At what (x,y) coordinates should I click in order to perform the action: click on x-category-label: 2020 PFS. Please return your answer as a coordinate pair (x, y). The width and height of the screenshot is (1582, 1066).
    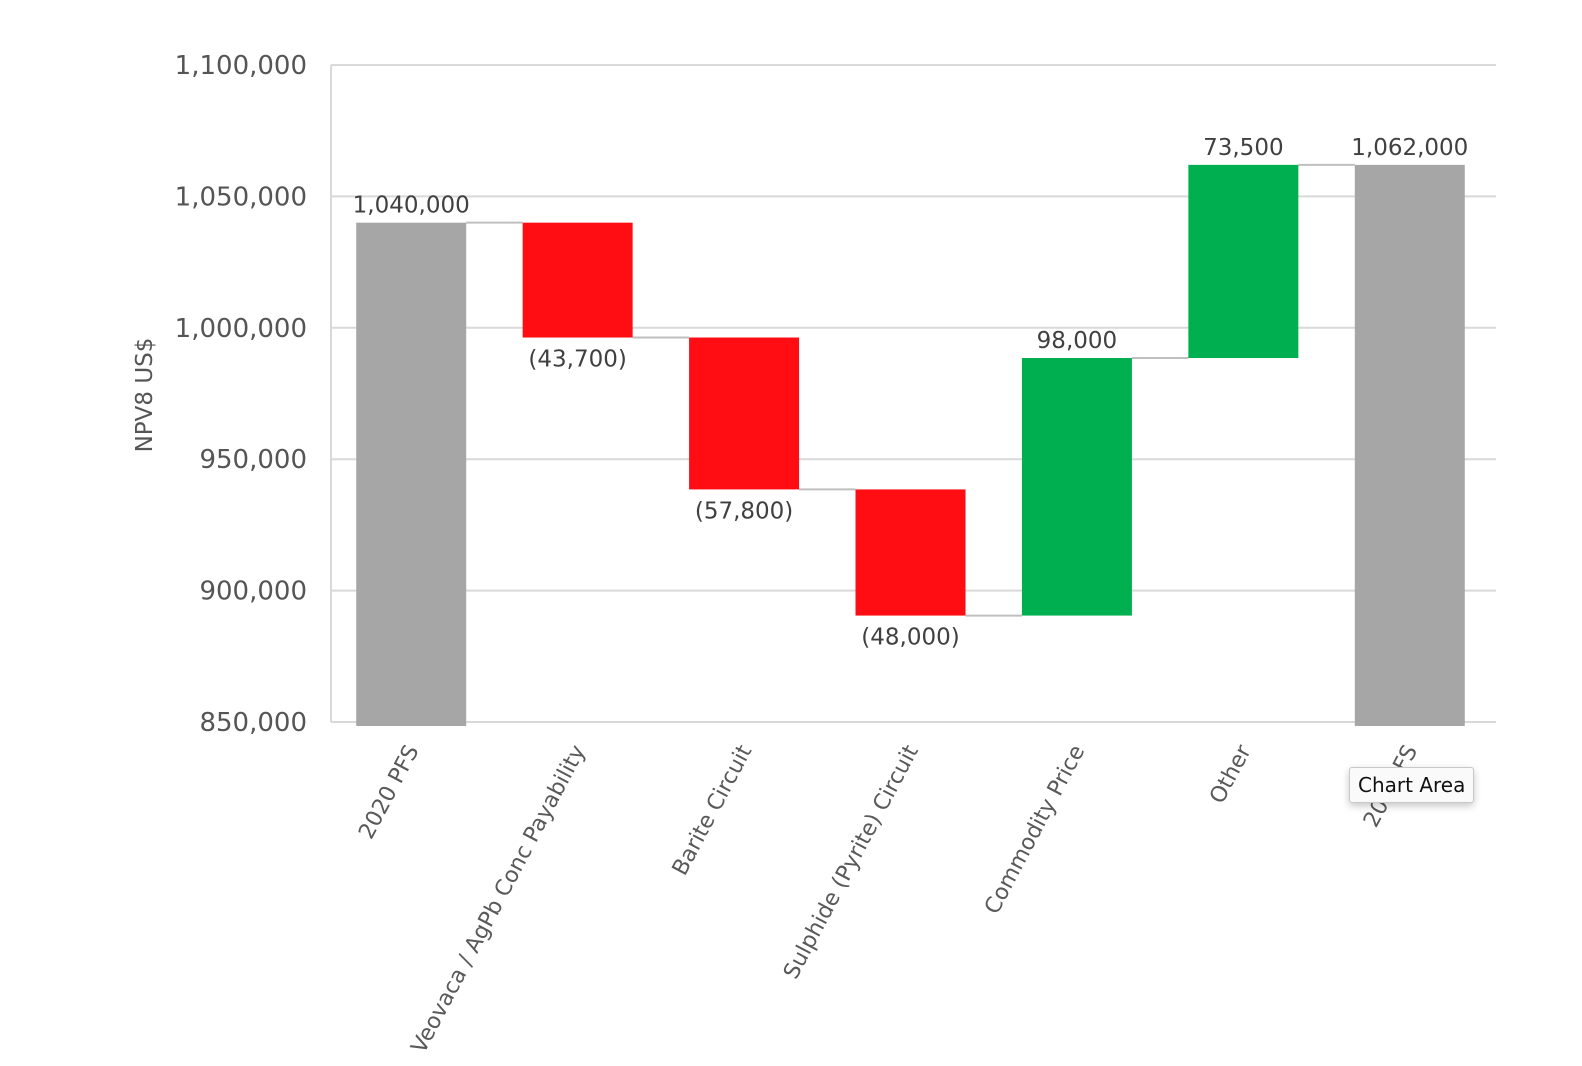
    Looking at the image, I should click on (389, 792).